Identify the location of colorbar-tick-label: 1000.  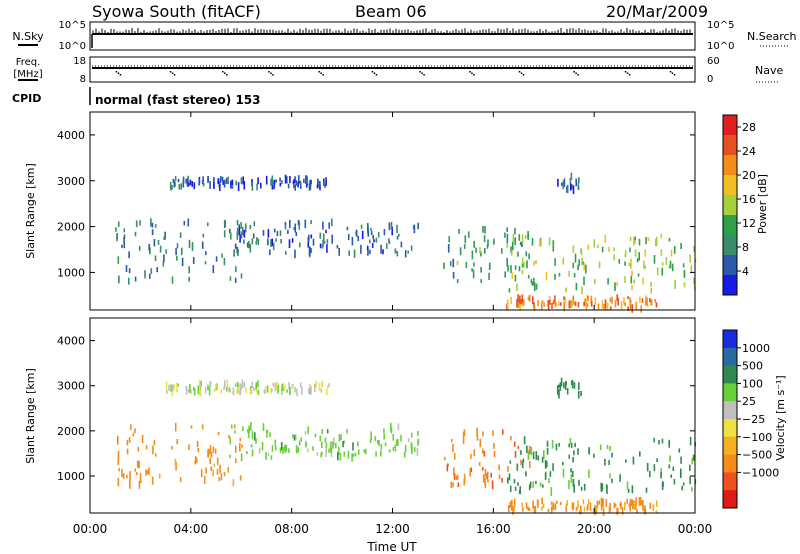
(756, 348).